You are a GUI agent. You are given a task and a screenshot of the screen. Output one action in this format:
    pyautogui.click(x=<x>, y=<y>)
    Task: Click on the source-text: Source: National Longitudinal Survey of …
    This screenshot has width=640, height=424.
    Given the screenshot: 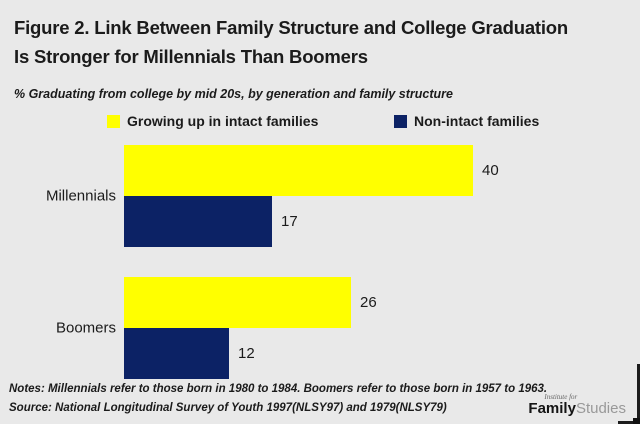 What is the action you would take?
    pyautogui.click(x=228, y=407)
    